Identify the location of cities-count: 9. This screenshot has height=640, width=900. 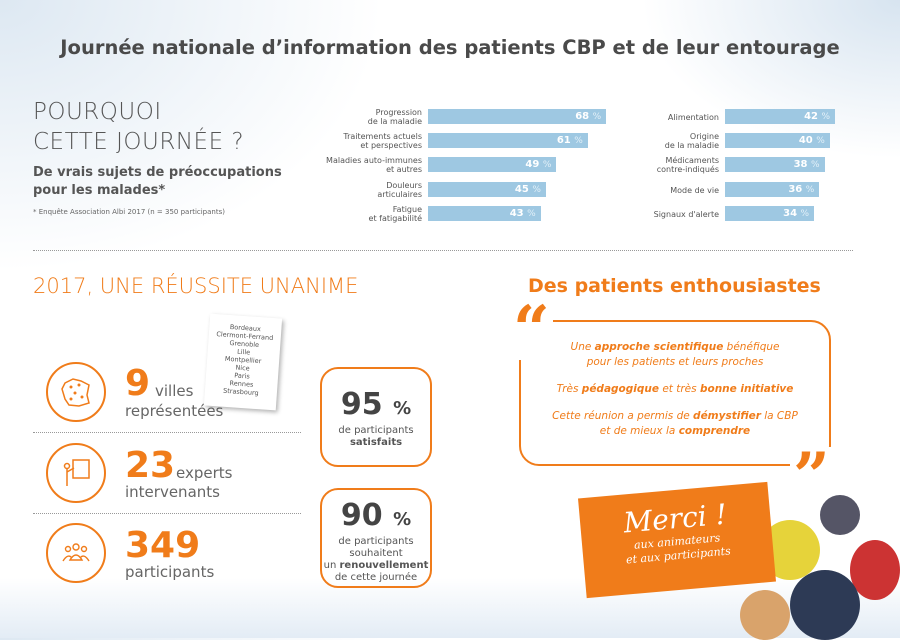
(138, 383).